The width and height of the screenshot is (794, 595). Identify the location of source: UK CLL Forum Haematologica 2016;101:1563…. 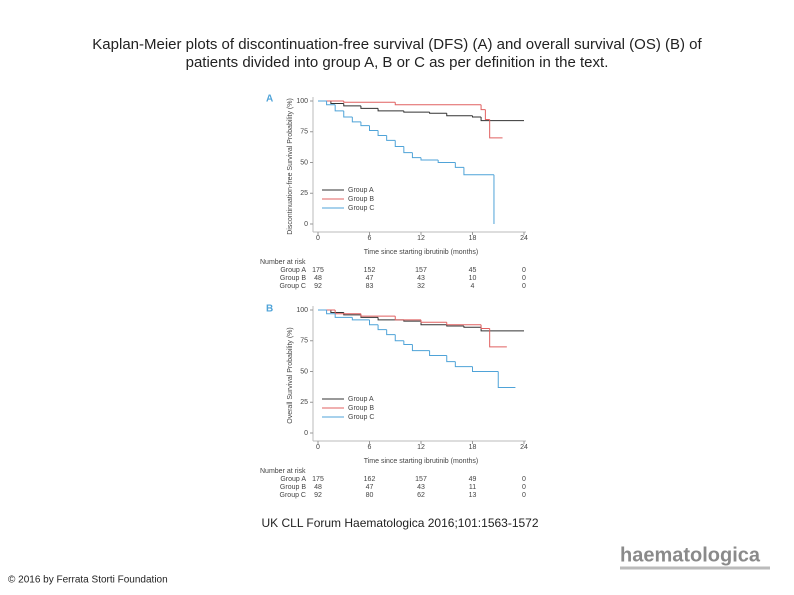
(399, 523).